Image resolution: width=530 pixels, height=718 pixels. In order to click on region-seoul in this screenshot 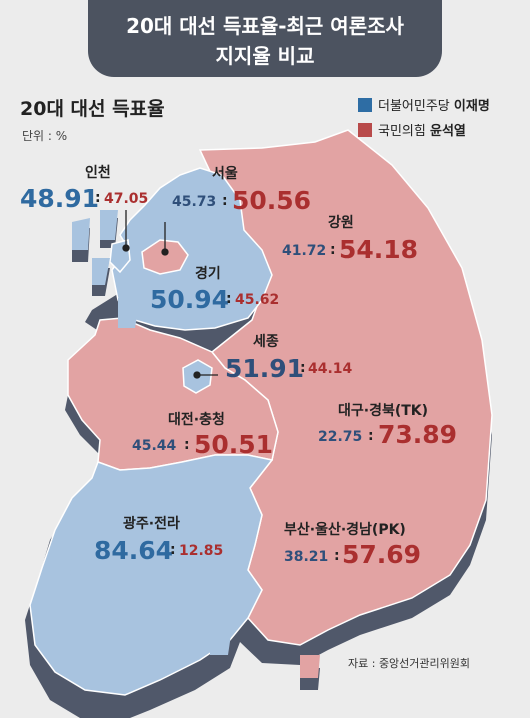, I will do `click(165, 257)`.